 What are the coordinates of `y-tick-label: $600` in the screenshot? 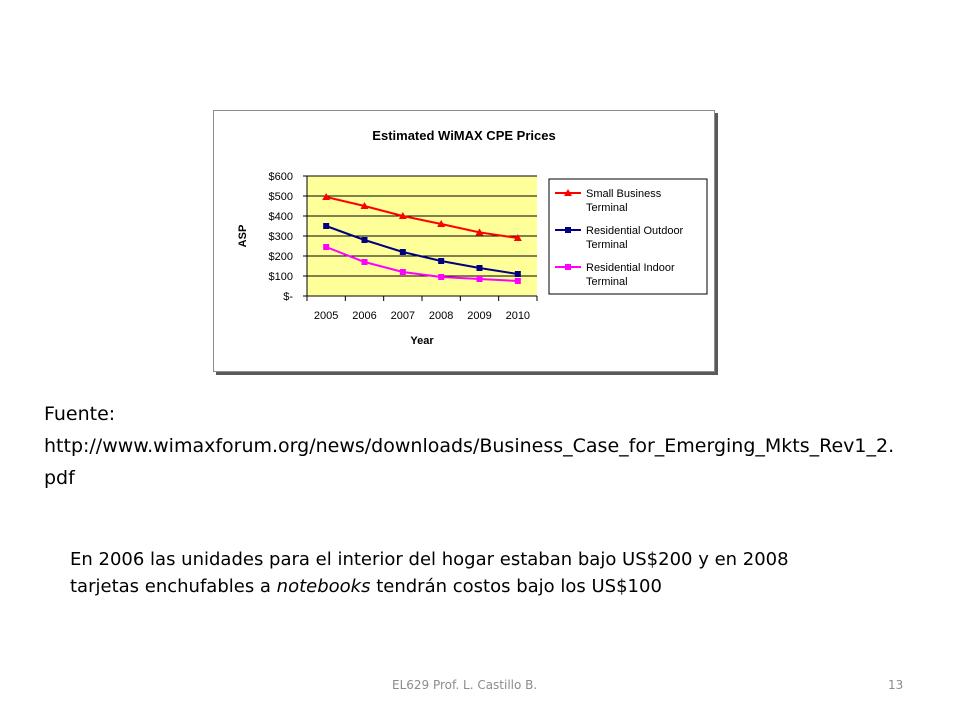 It's located at (281, 177).